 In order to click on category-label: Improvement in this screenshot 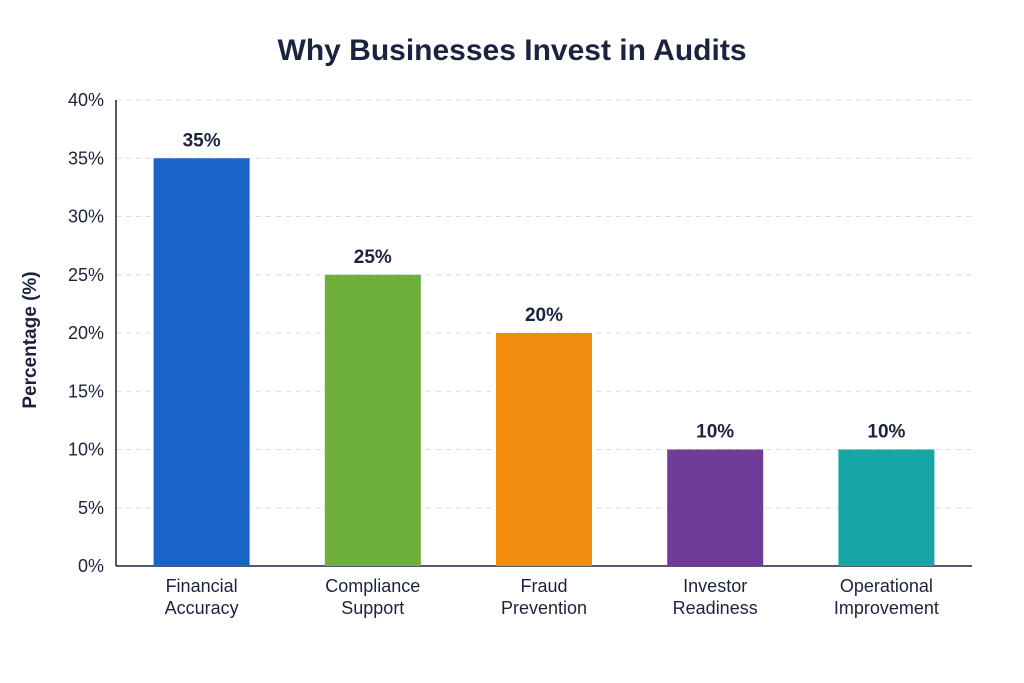, I will do `click(886, 608)`.